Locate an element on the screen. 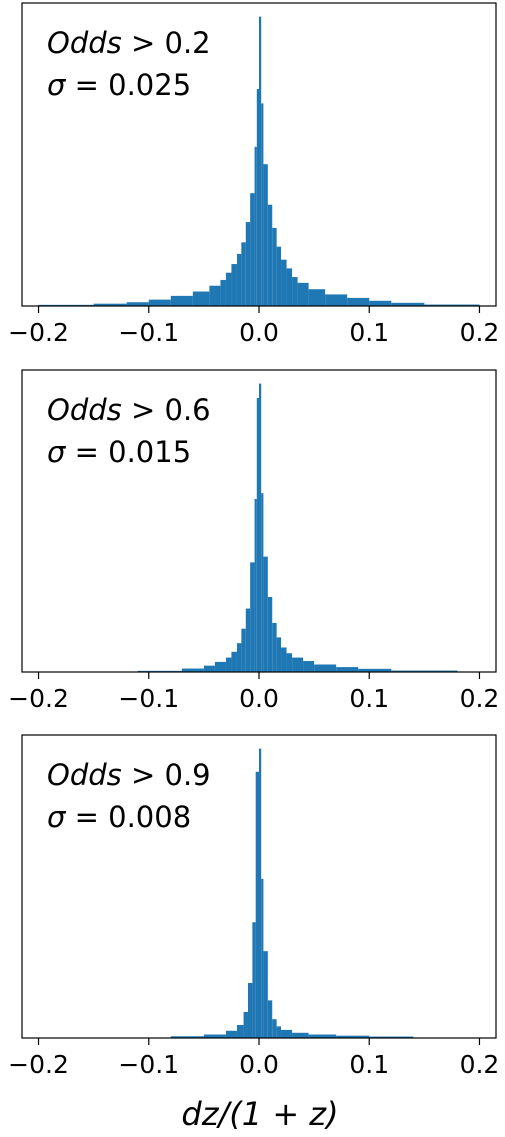 This screenshot has width=505, height=1137. x-axis-label: dz/(1 + z) is located at coordinates (259, 1114).